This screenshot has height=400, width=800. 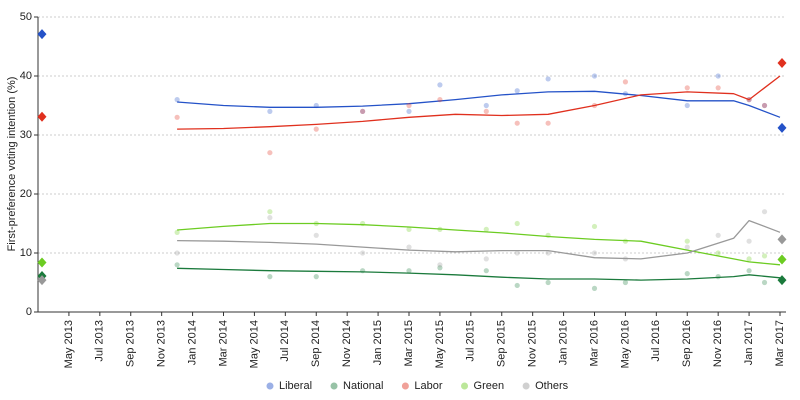 What do you see at coordinates (471, 341) in the screenshot?
I see `x-tick-label: Jul 2015` at bounding box center [471, 341].